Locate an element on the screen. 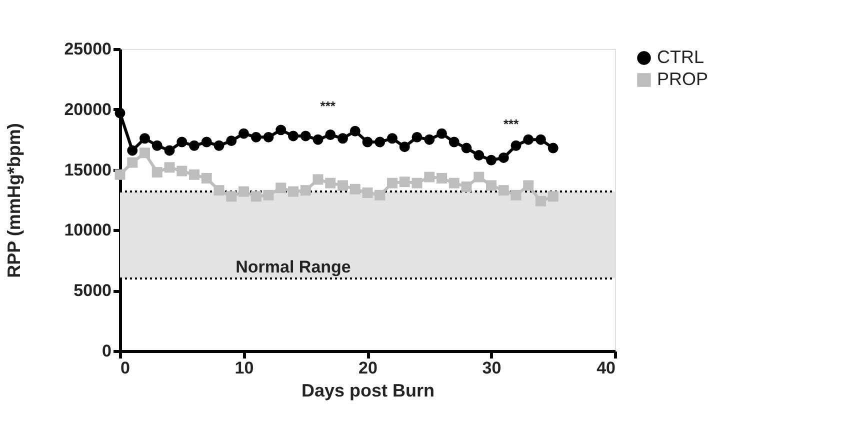 The image size is (863, 432). legend-label: CTRL is located at coordinates (680, 57).